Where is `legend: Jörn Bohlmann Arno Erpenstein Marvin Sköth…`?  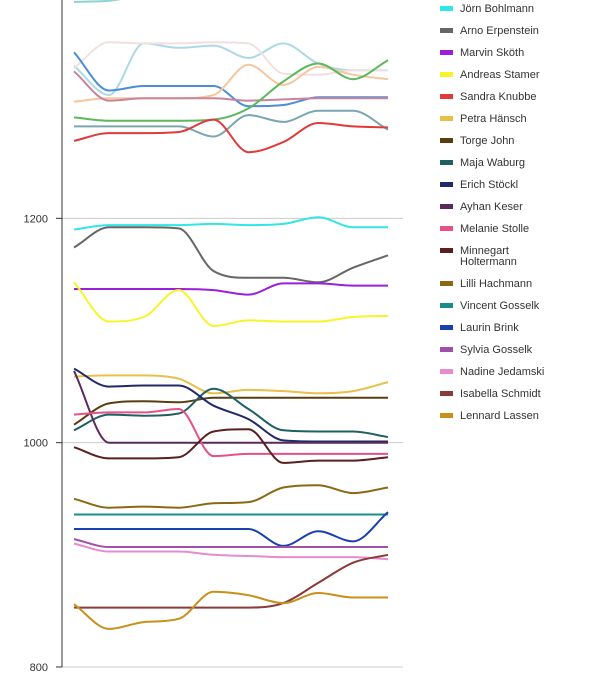 legend: Jörn Bohlmann Arno Erpenstein Marvin Sköth… is located at coordinates (492, 212).